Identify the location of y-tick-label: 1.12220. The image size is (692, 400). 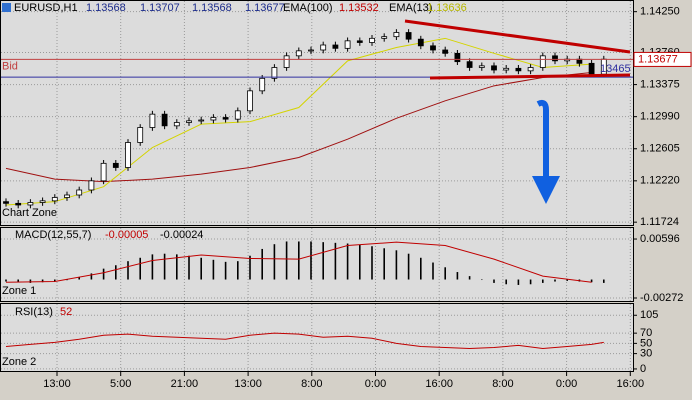
(660, 181).